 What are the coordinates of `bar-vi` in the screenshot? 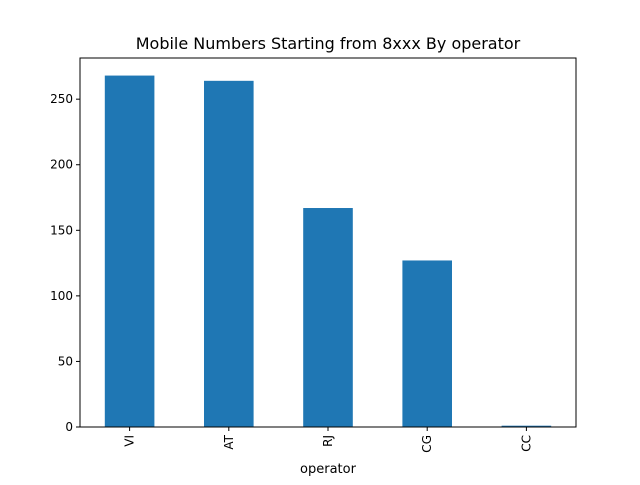 It's located at (129, 251).